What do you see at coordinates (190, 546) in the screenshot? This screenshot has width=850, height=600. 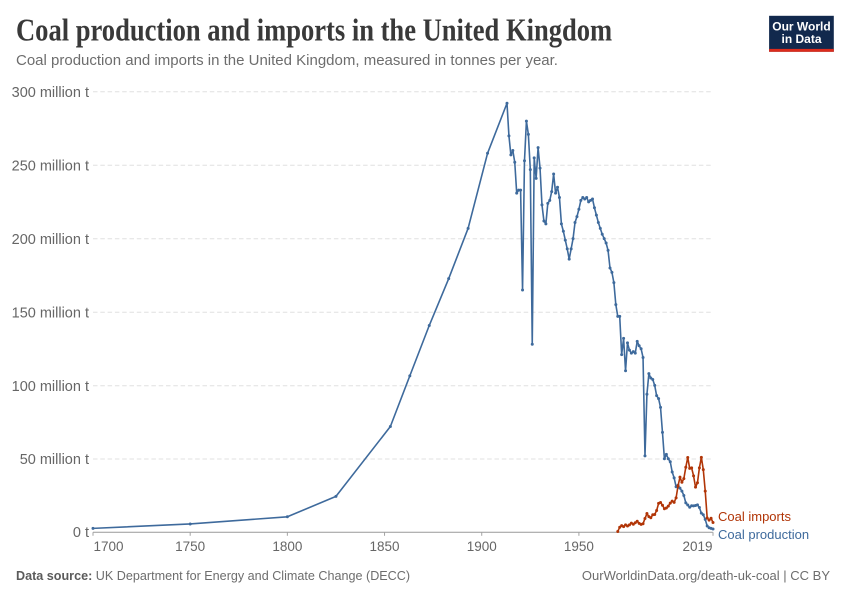 I see `svg-text: 1750` at bounding box center [190, 546].